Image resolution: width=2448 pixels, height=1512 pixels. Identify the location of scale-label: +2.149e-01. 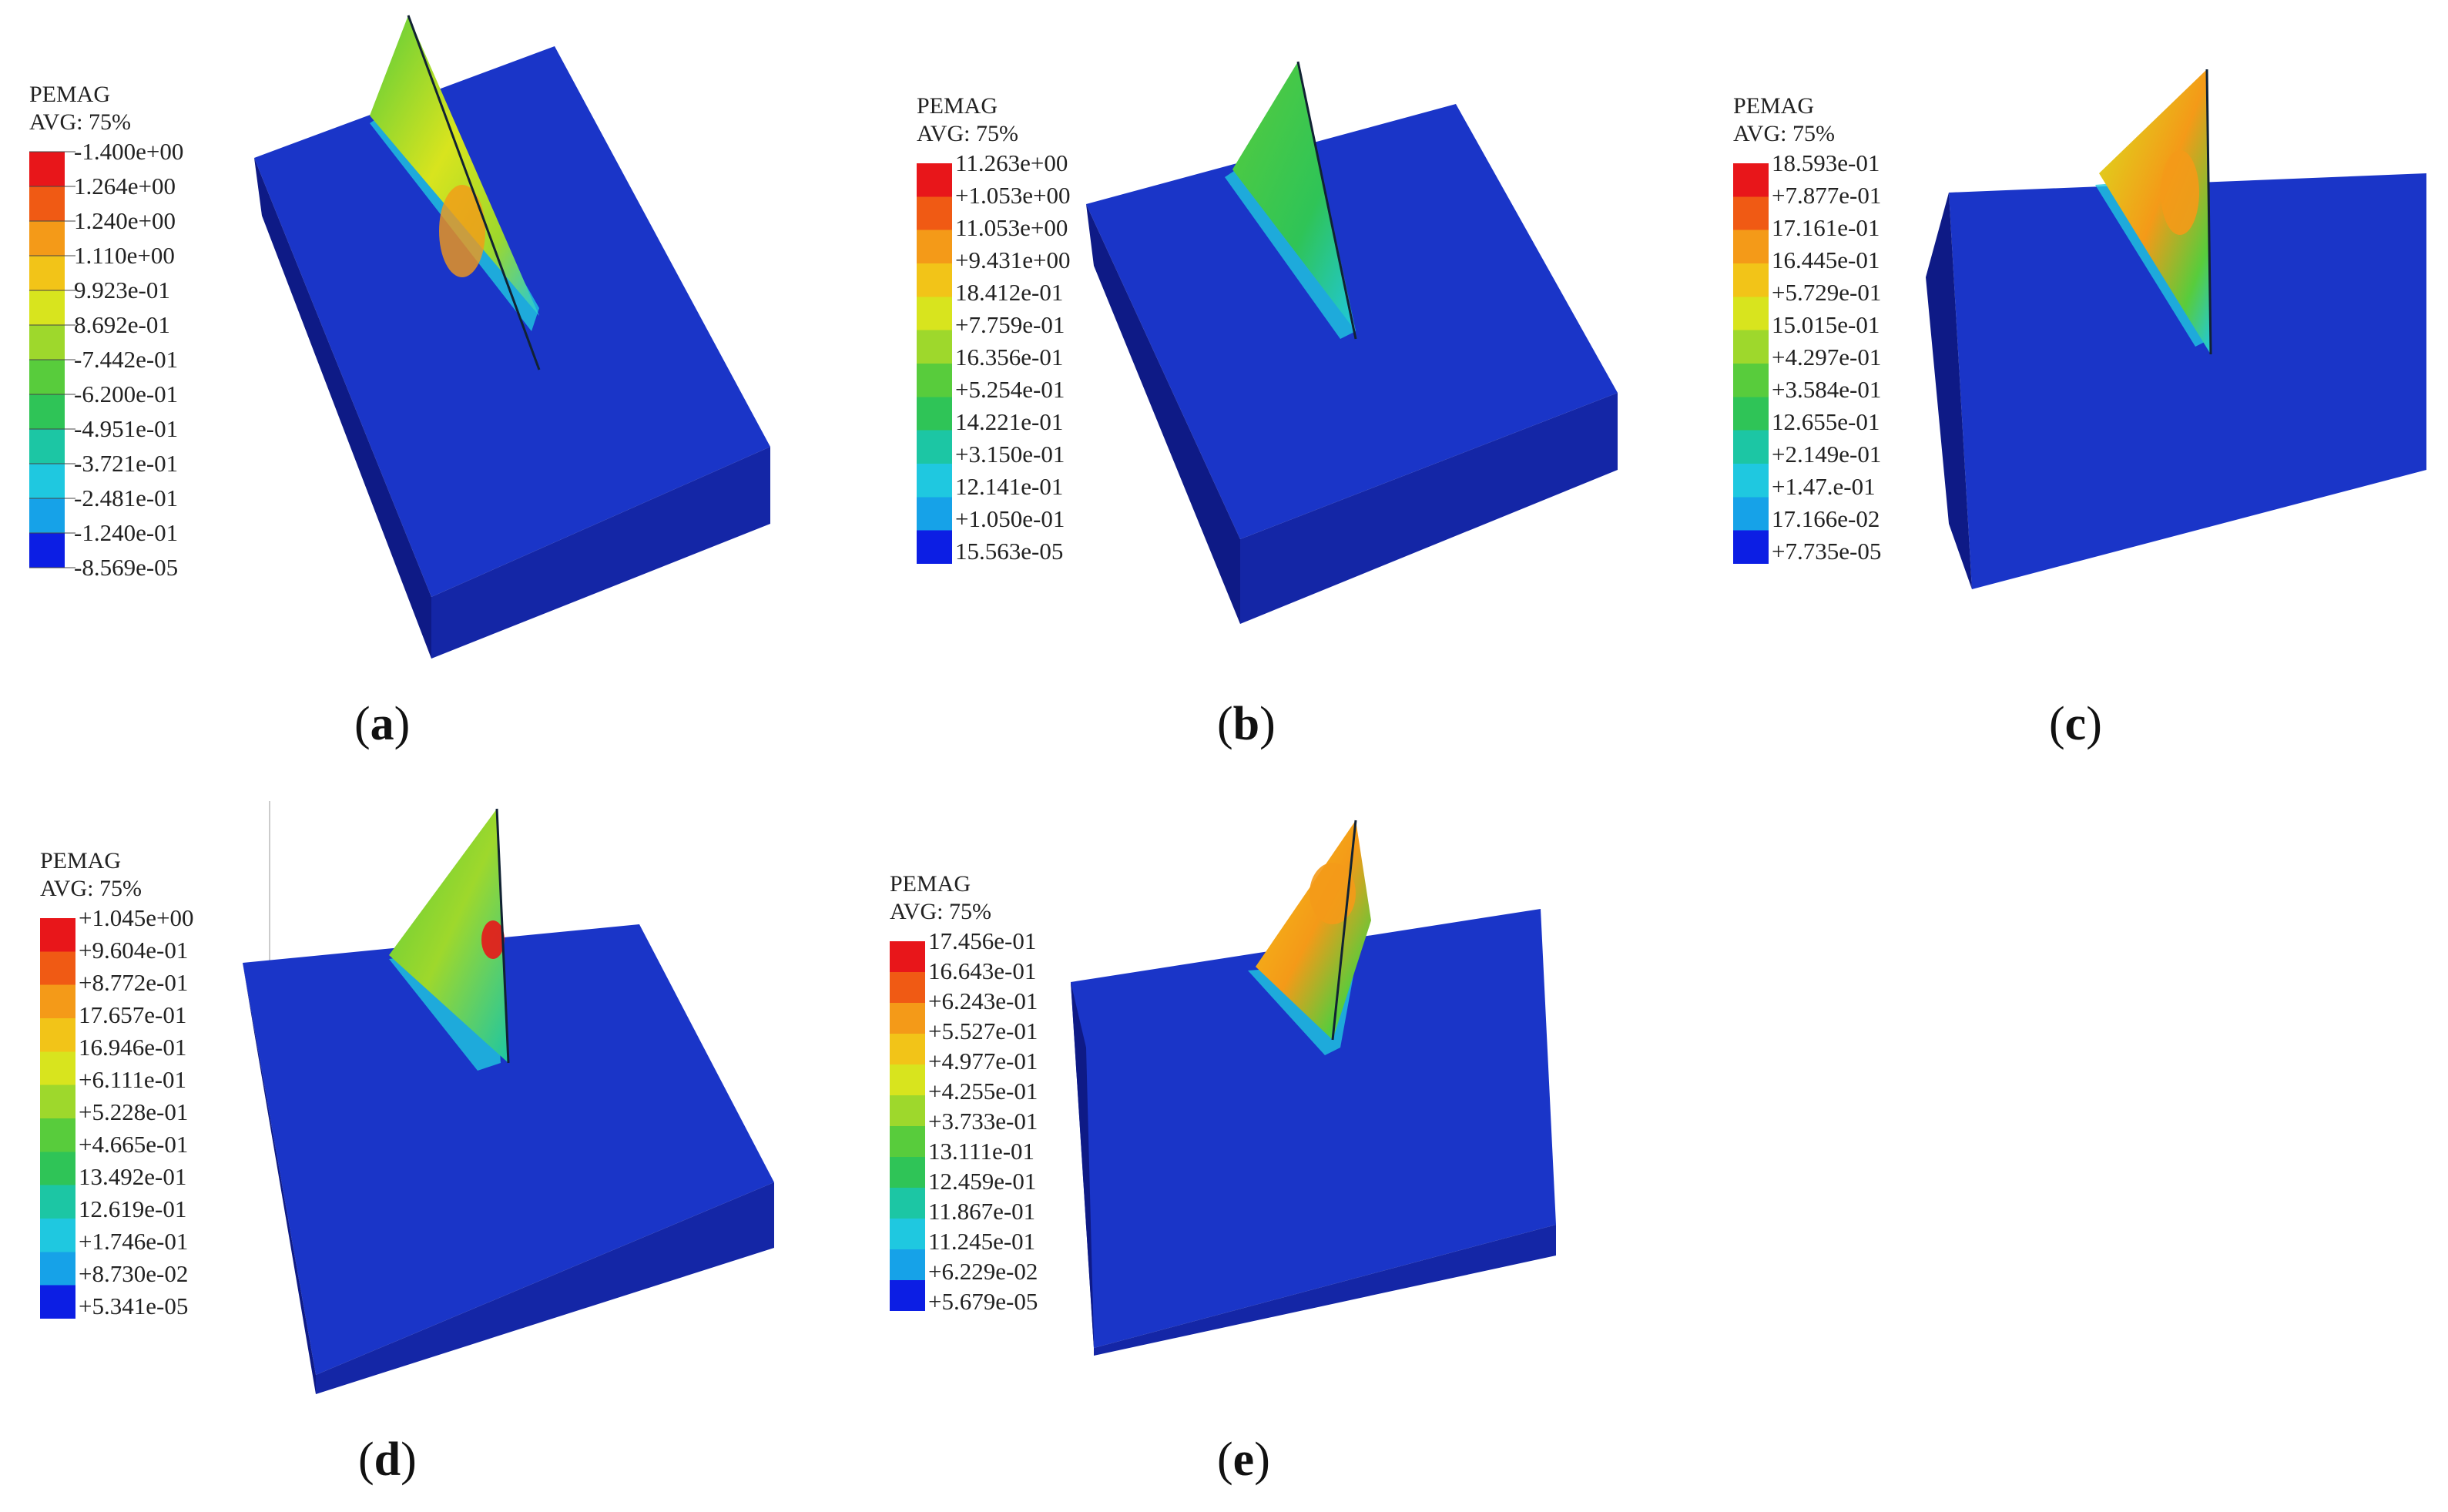
(1827, 455).